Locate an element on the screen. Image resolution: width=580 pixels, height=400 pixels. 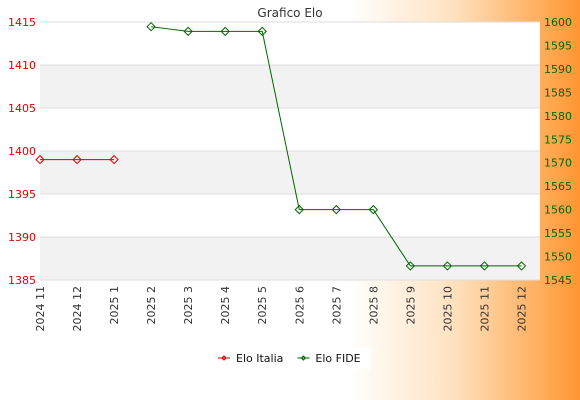
x-tick-label: 2025 4 is located at coordinates (225, 305).